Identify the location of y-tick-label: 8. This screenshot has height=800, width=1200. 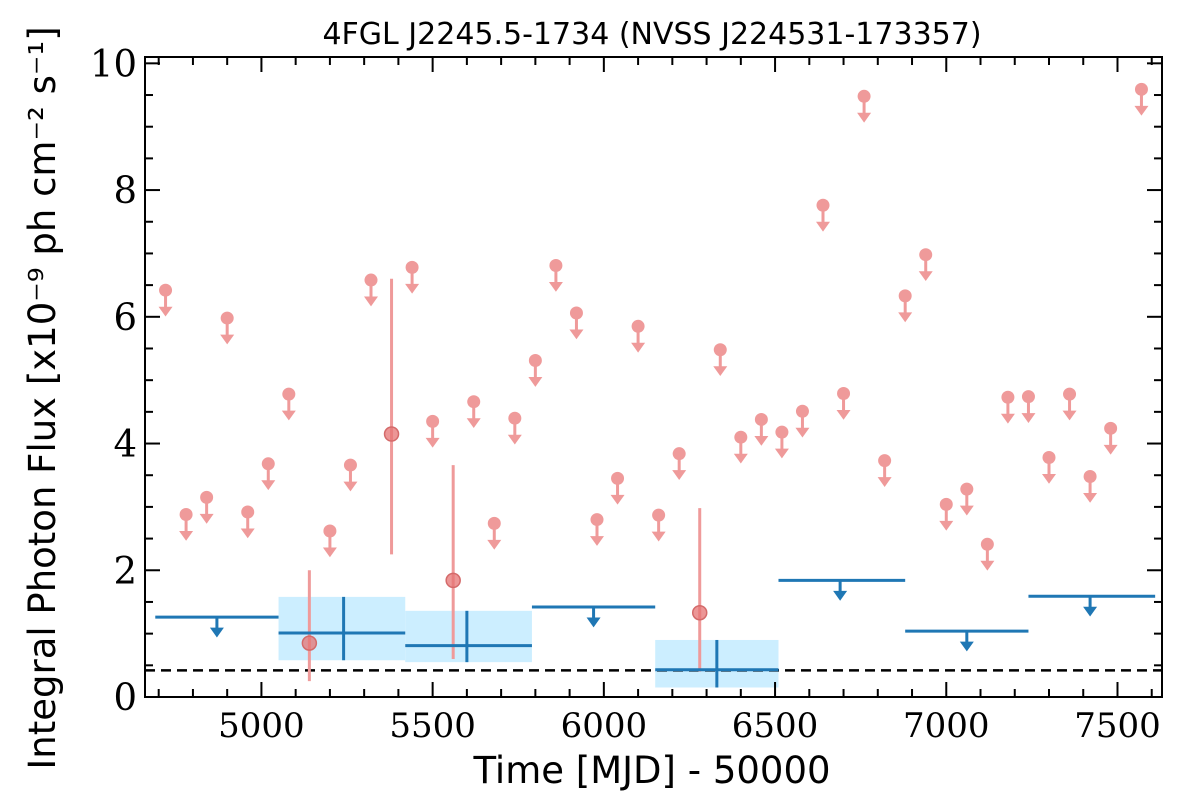
(125, 190).